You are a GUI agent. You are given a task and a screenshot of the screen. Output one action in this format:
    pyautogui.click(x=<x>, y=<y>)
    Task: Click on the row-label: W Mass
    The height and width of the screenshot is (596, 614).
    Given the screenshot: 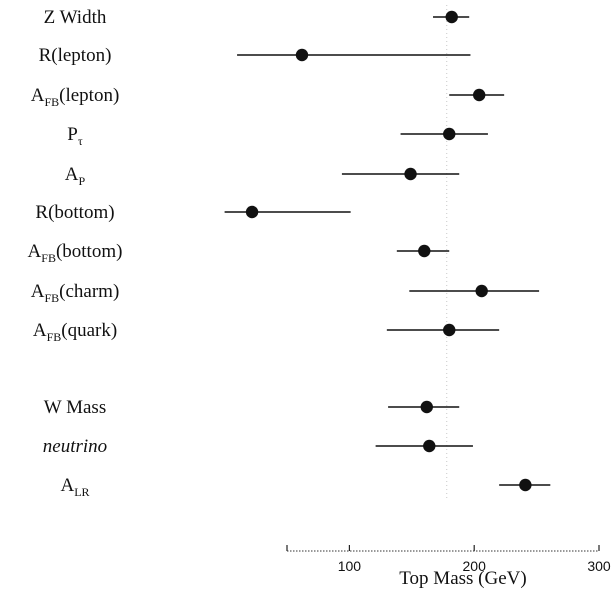 What is the action you would take?
    pyautogui.click(x=75, y=407)
    